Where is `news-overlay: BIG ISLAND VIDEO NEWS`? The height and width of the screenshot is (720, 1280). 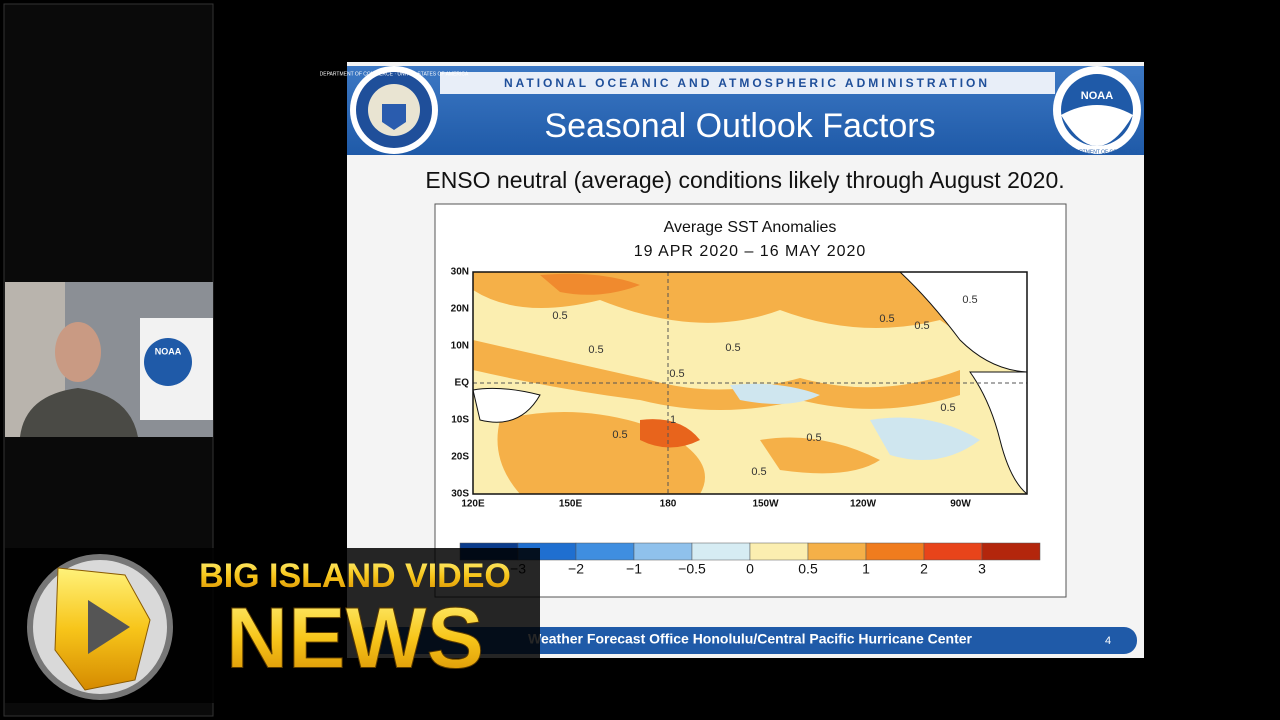
news-overlay: BIG ISLAND VIDEO NEWS is located at coordinates (272, 625).